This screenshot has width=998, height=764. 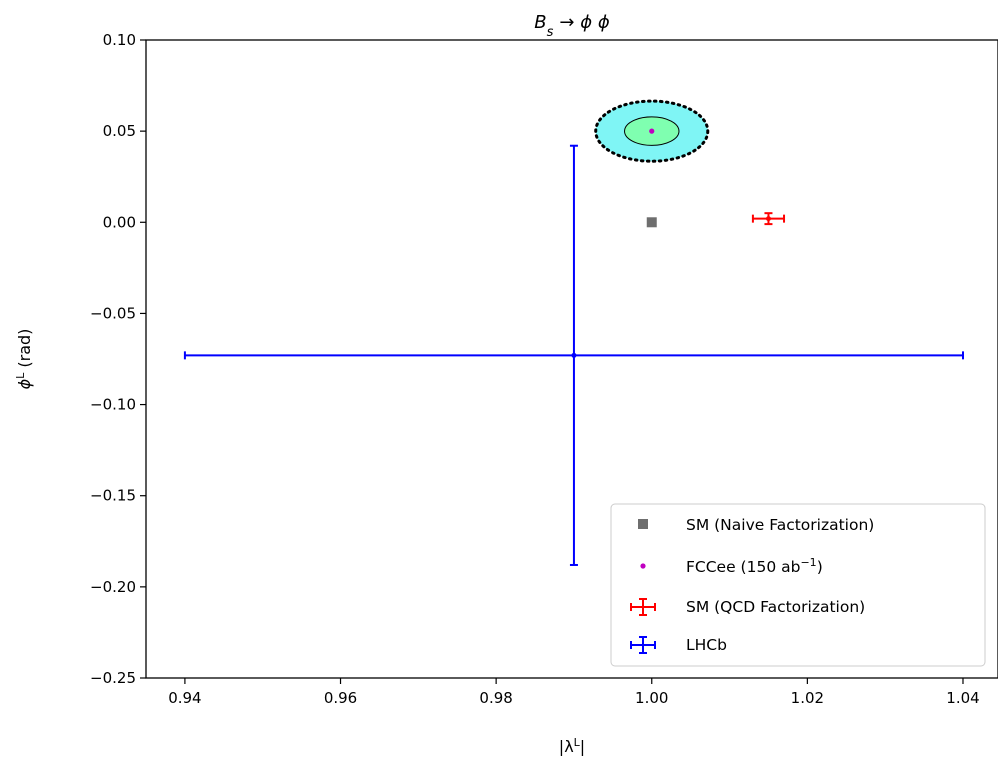 What do you see at coordinates (540, 22) in the screenshot?
I see `chart-title-base: B` at bounding box center [540, 22].